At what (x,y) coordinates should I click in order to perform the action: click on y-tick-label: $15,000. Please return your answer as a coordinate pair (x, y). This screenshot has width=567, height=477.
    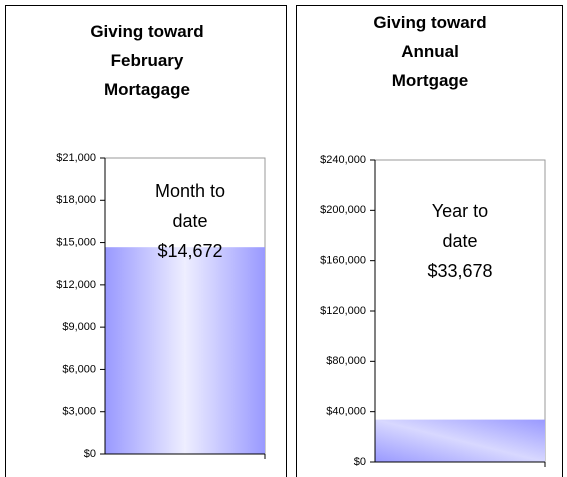
    Looking at the image, I should click on (76, 242).